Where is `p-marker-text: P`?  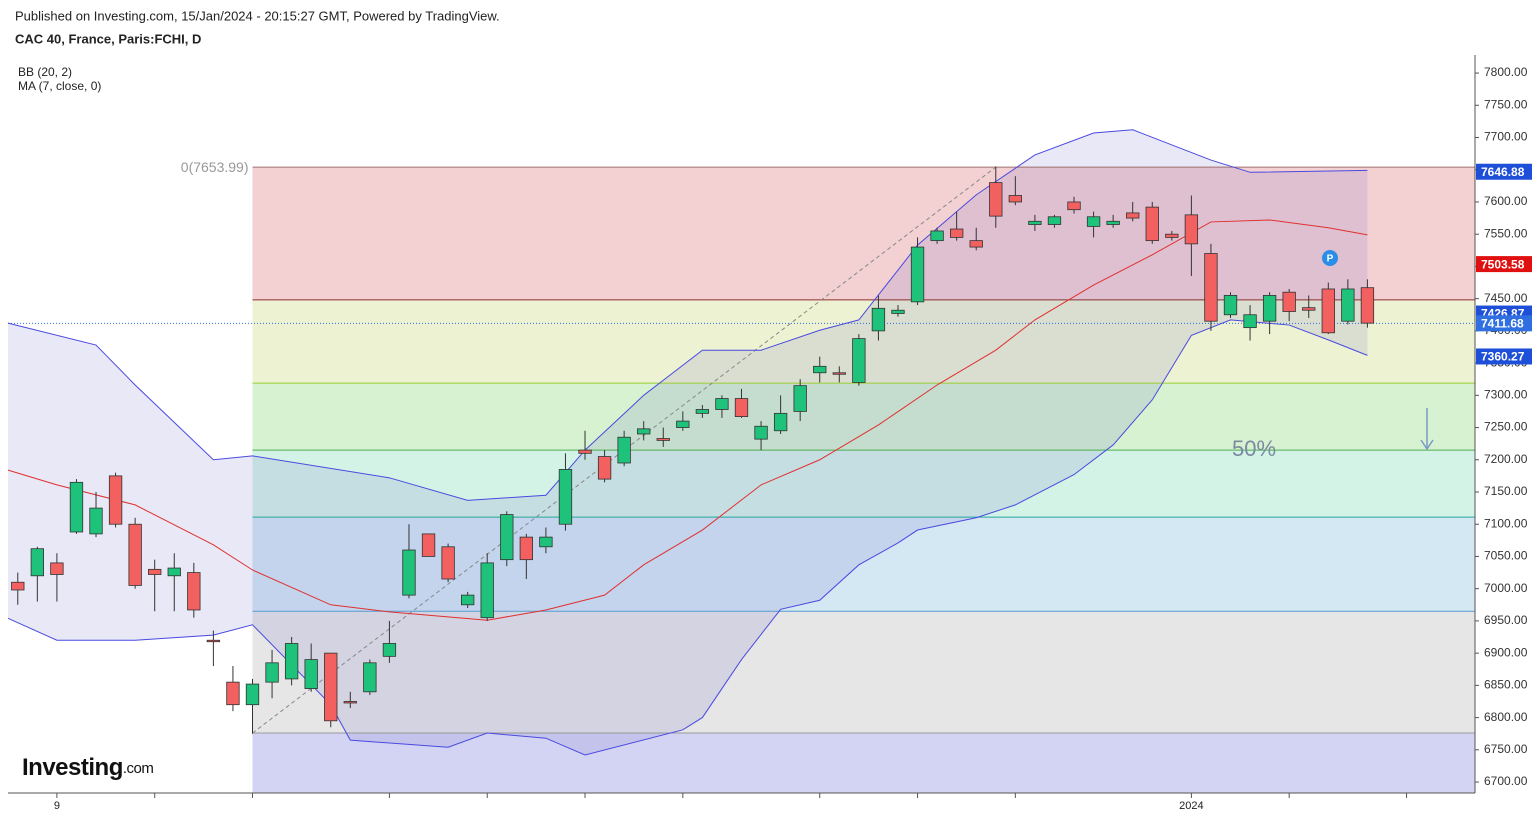 p-marker-text: P is located at coordinates (1330, 259).